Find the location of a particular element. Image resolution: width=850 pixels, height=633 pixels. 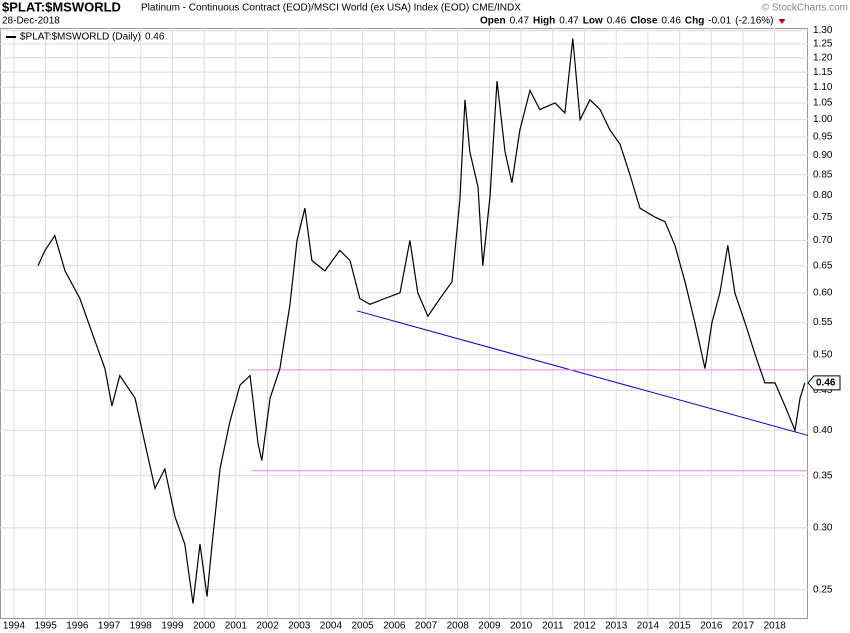

quote-label: Close is located at coordinates (644, 21).